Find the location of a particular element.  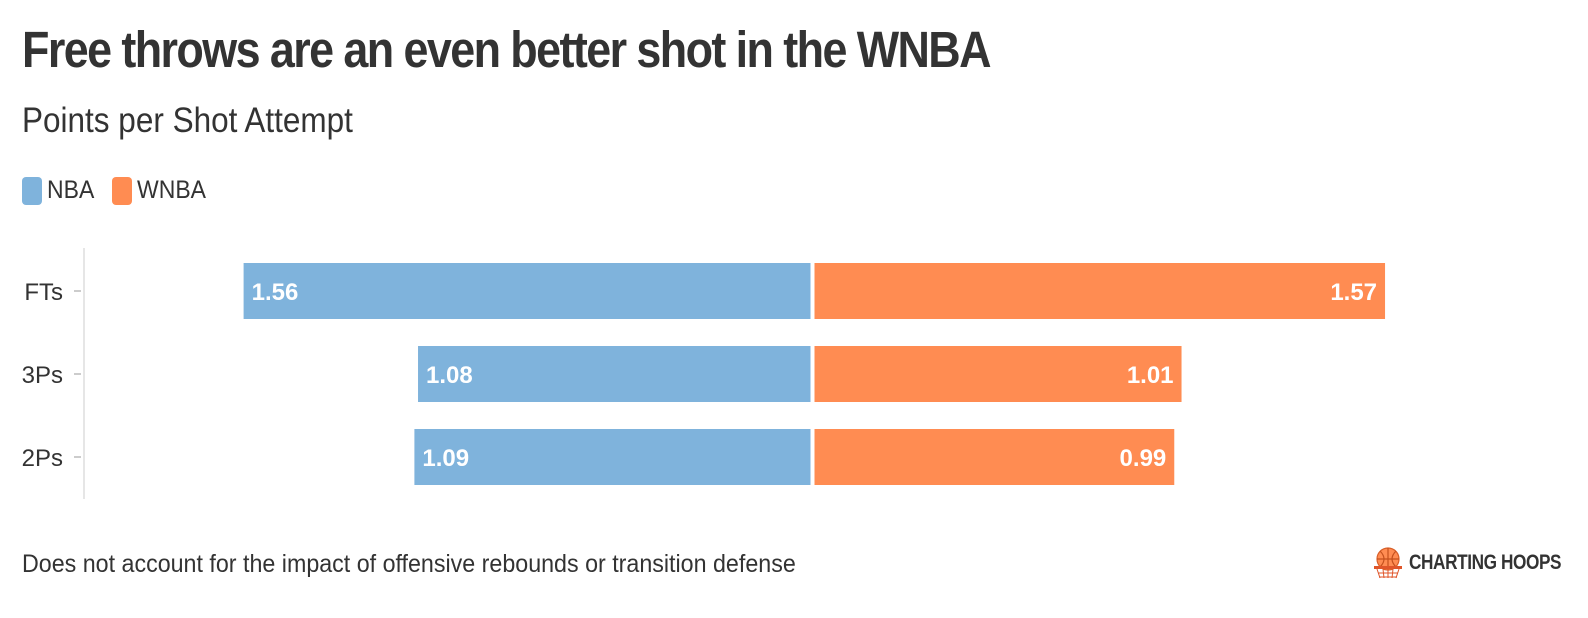

data-label-nba-2ps: 1.09 is located at coordinates (445, 458).